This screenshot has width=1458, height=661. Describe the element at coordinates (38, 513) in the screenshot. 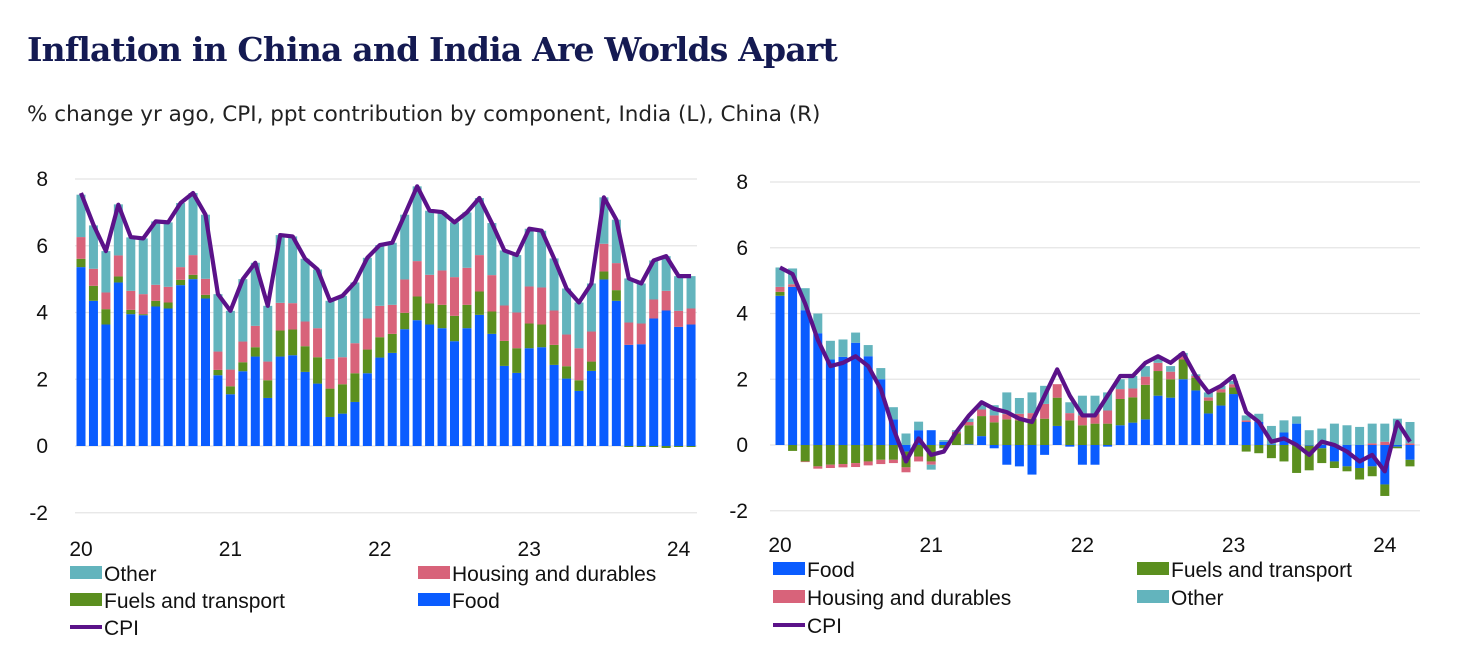

I see `y-tick-label: -2` at that location.